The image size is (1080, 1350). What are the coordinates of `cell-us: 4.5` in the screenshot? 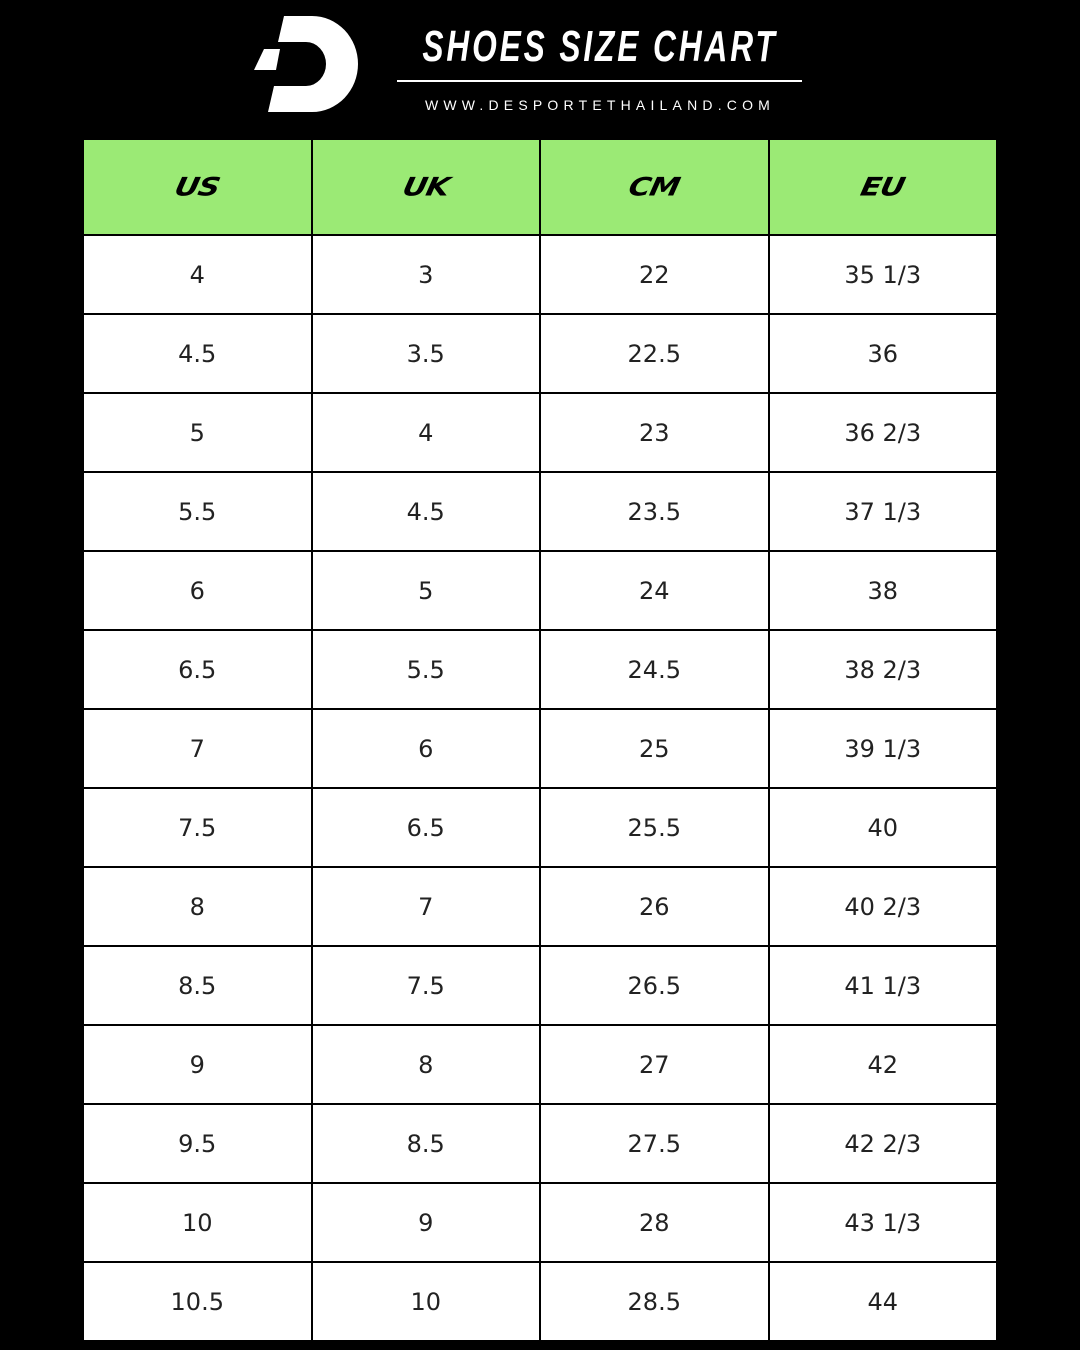 It's located at (197, 353).